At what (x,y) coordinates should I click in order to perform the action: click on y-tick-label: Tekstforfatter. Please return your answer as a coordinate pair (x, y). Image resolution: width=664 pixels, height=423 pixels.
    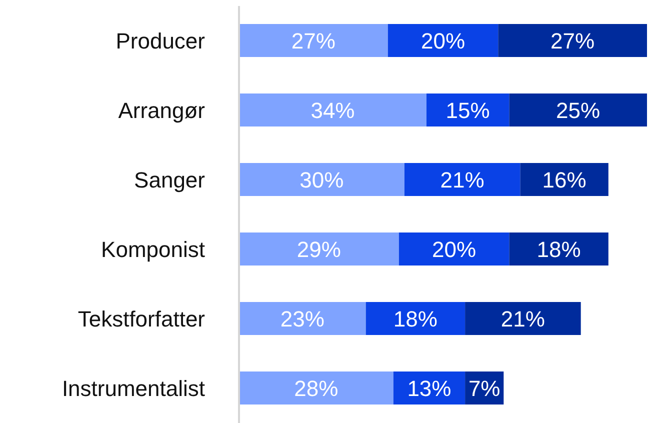
    Looking at the image, I should click on (141, 319).